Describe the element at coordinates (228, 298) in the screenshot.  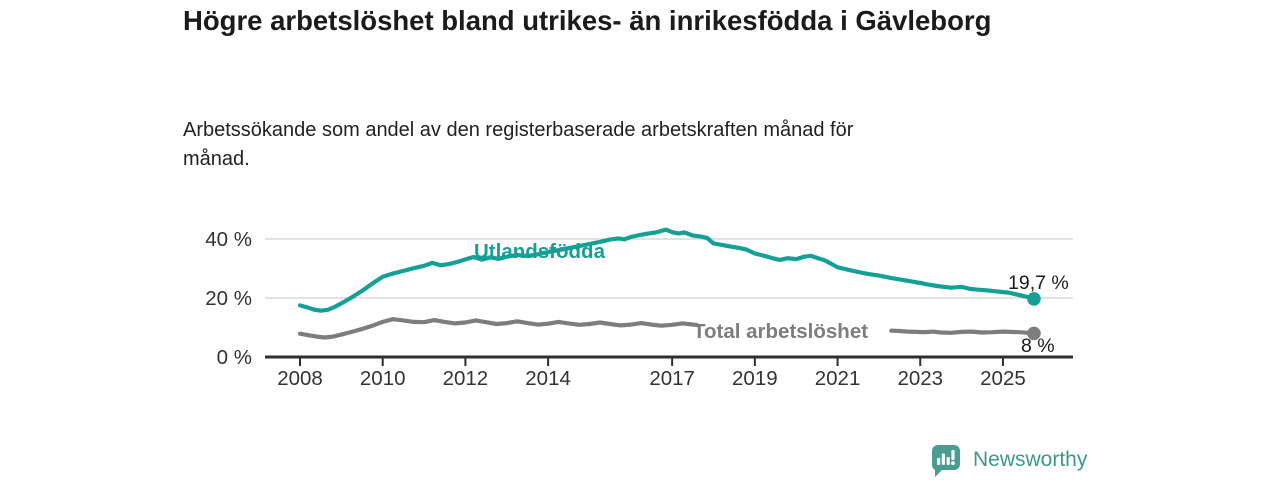
I see `y-axis-tick-label: 20 %` at that location.